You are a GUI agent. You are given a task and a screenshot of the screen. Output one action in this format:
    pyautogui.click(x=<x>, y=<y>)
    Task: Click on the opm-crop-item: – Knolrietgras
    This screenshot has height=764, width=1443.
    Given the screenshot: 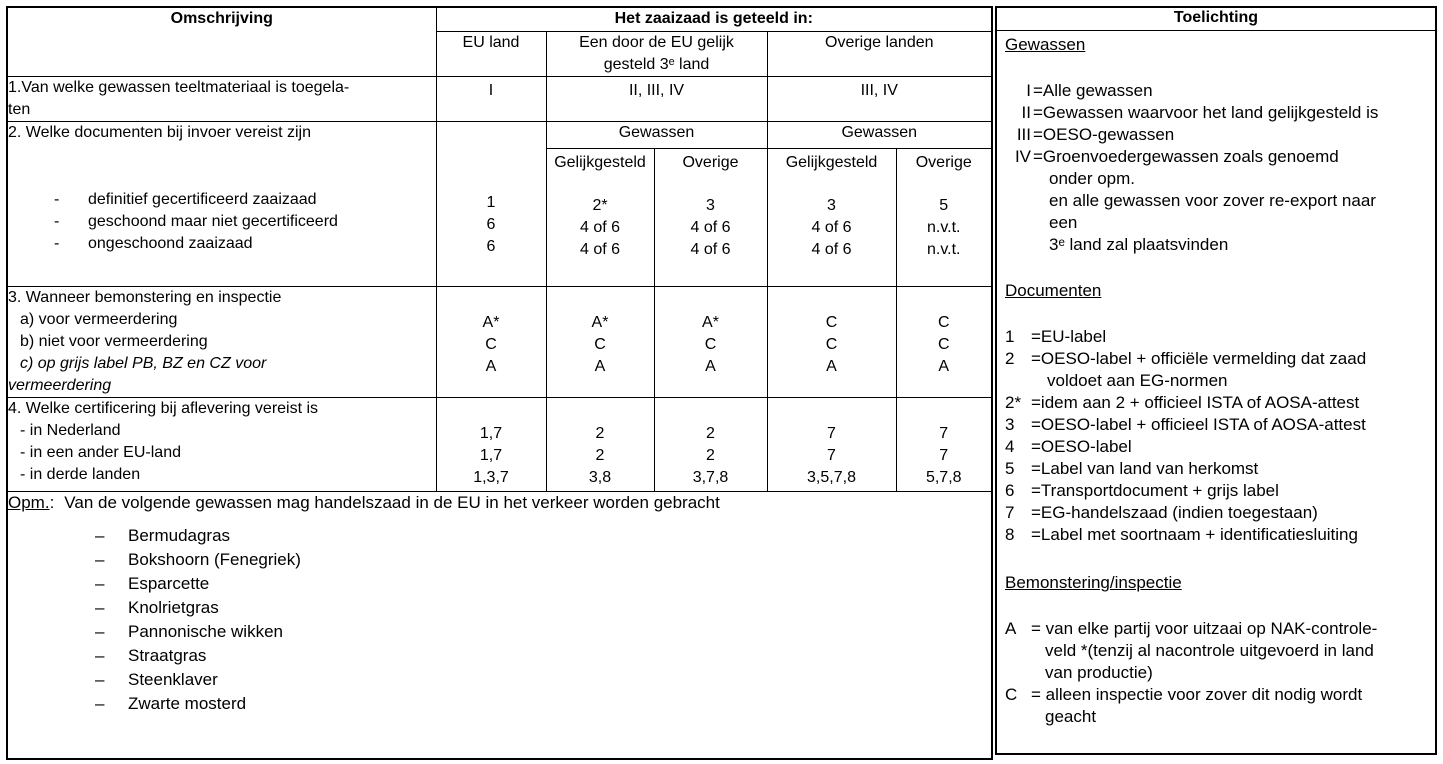 What is the action you would take?
    pyautogui.click(x=499, y=608)
    